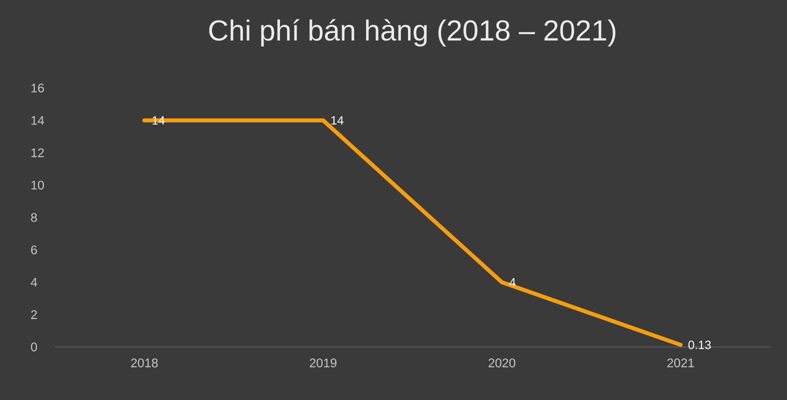 The height and width of the screenshot is (400, 787). I want to click on x-tick-label: 2020, so click(502, 363).